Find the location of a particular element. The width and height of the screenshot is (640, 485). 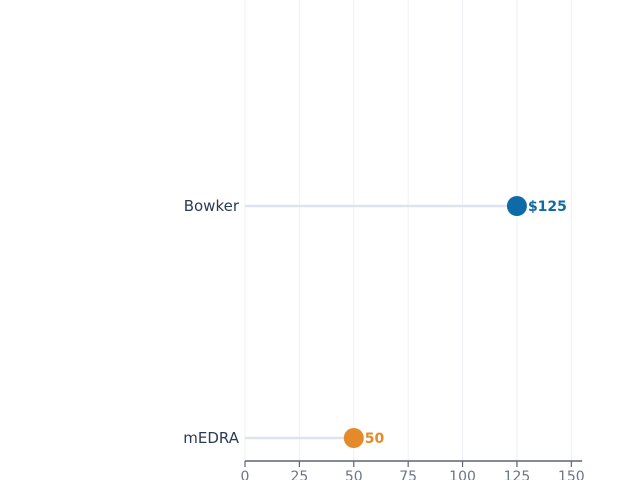

x-tick-label-150: 150 is located at coordinates (571, 474).